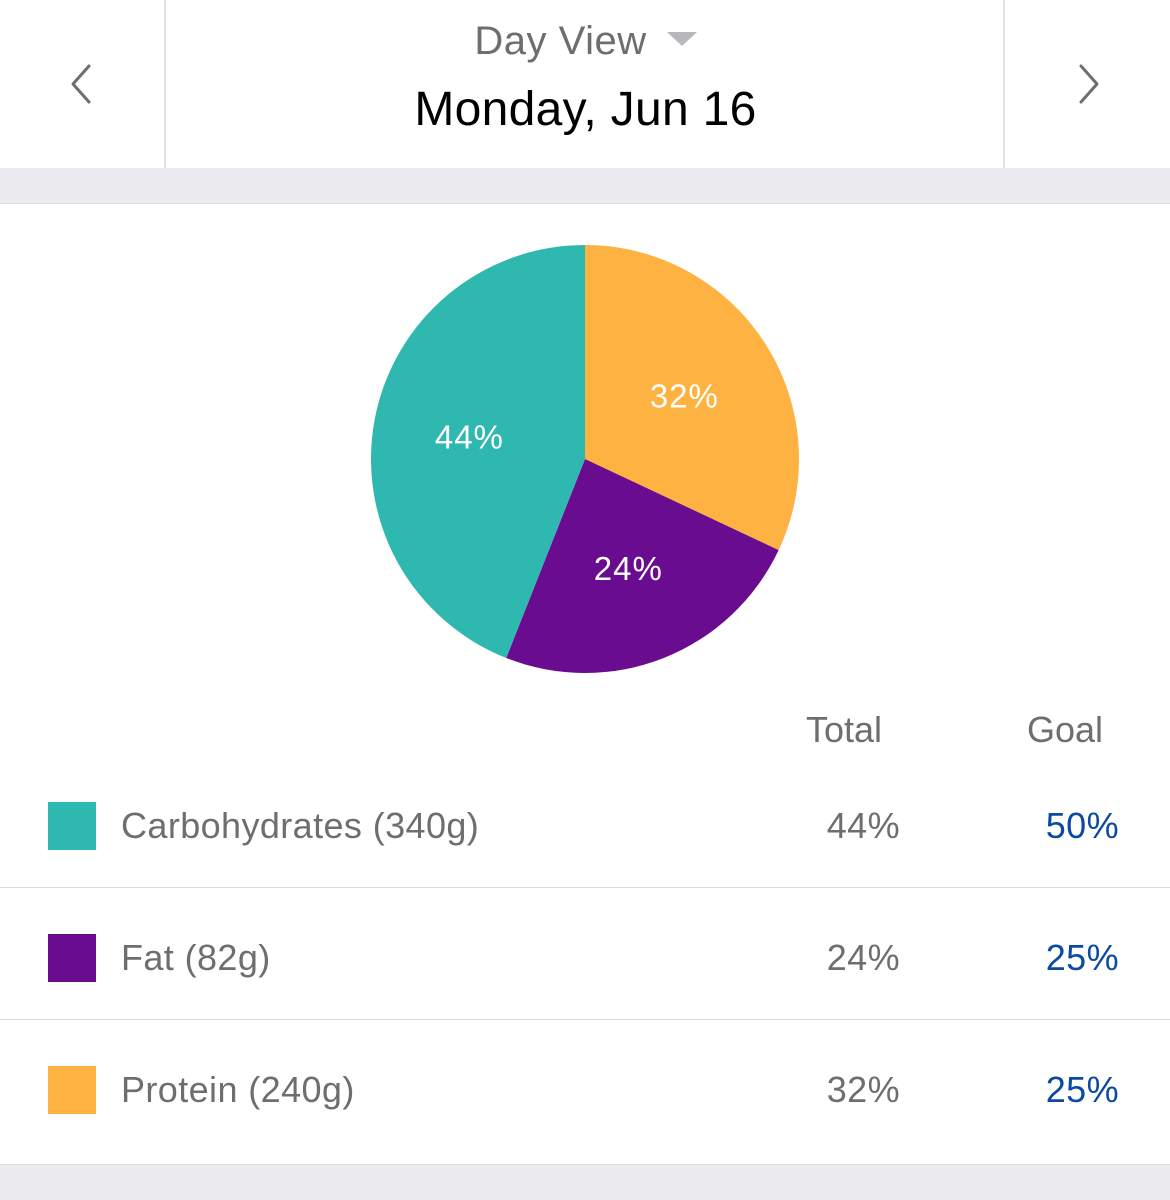 The image size is (1170, 1200). Describe the element at coordinates (72, 826) in the screenshot. I see `color-swatch-carbohydrates` at that location.